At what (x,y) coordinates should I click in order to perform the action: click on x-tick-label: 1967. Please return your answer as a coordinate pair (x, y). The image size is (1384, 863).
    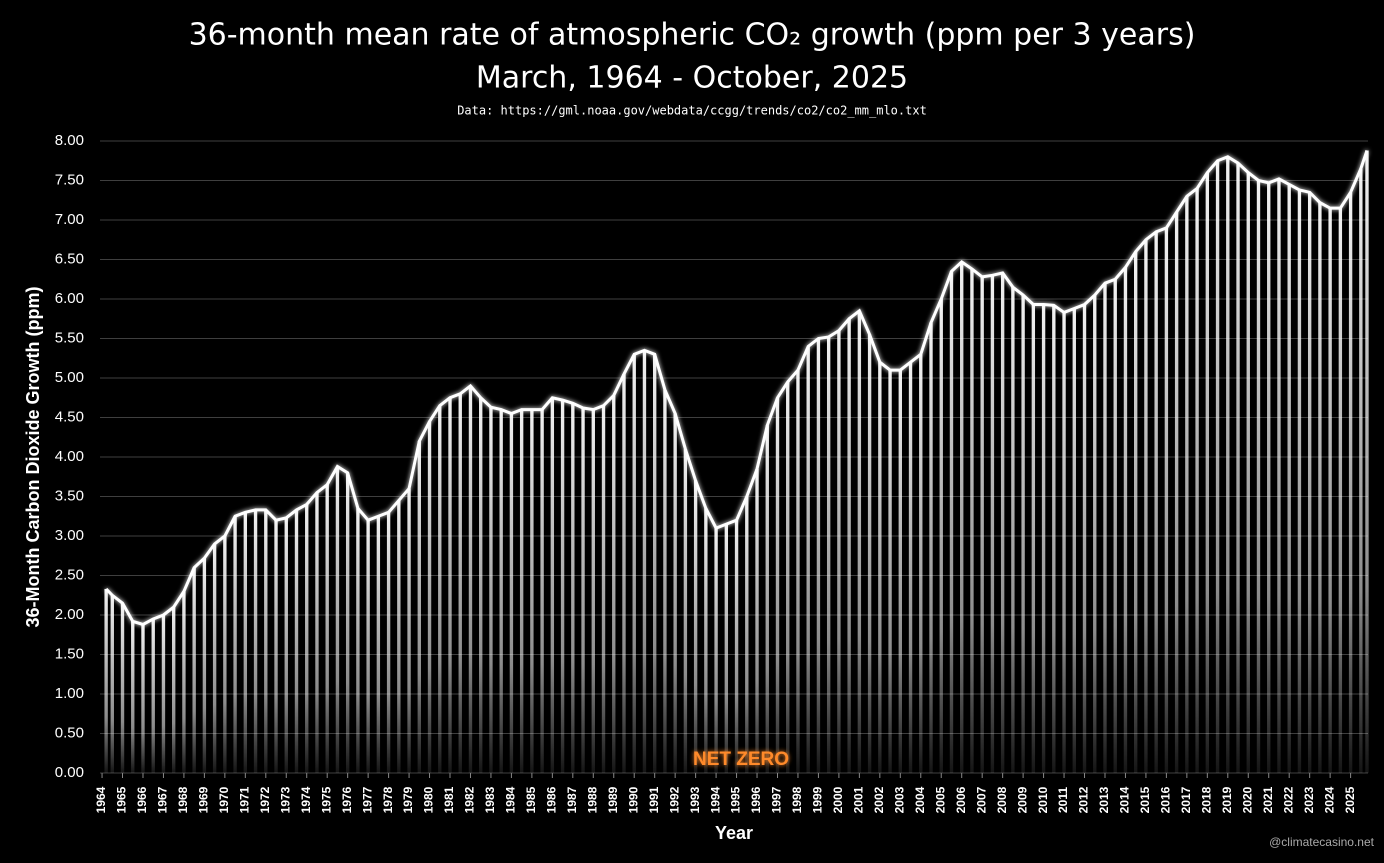
    Looking at the image, I should click on (163, 799).